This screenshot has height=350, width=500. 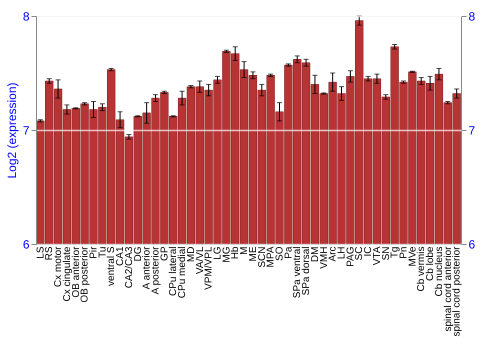 I want to click on x-tick-label: CPu medial, so click(x=182, y=272).